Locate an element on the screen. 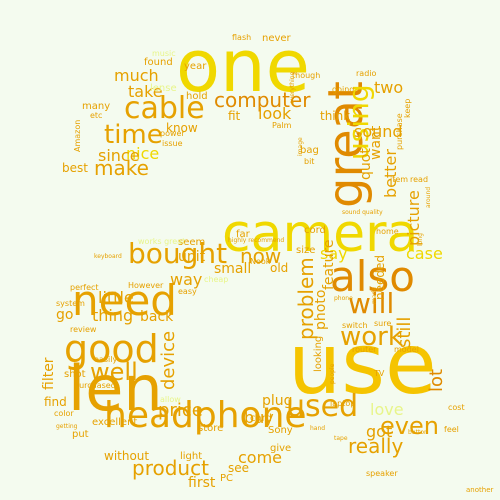 The width and height of the screenshot is (500, 500). word-button: button is located at coordinates (418, 432).